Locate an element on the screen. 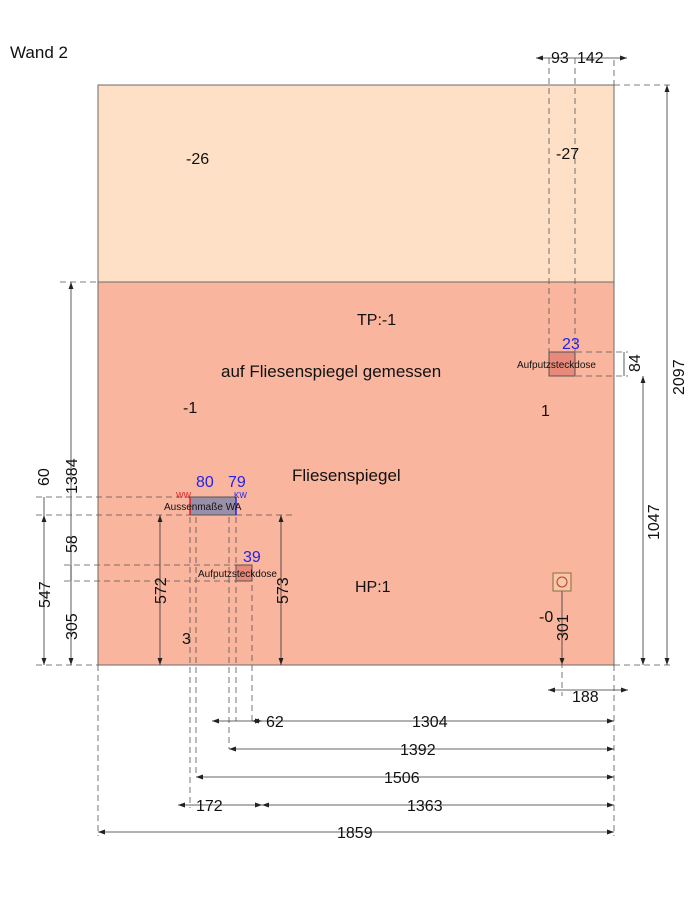 This screenshot has height=900, width=694. outlet-top-label: Aufputzsteckdose is located at coordinates (556, 365).